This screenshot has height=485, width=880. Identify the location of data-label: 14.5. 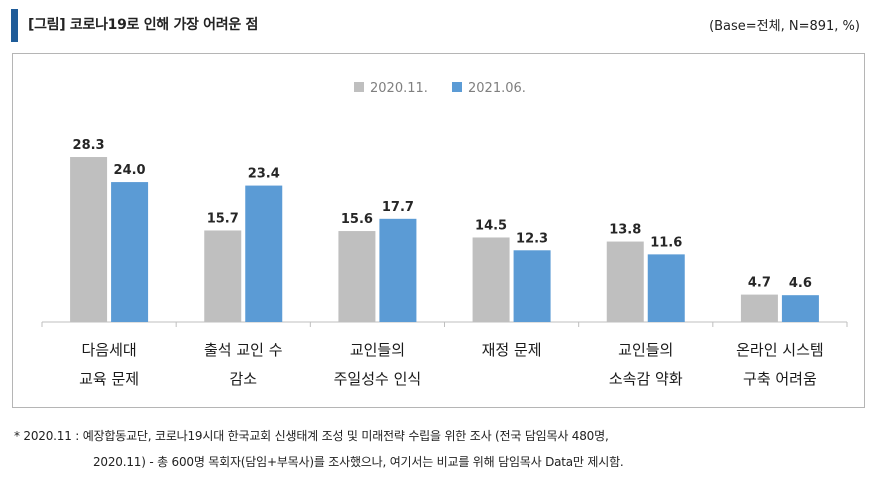
(491, 225).